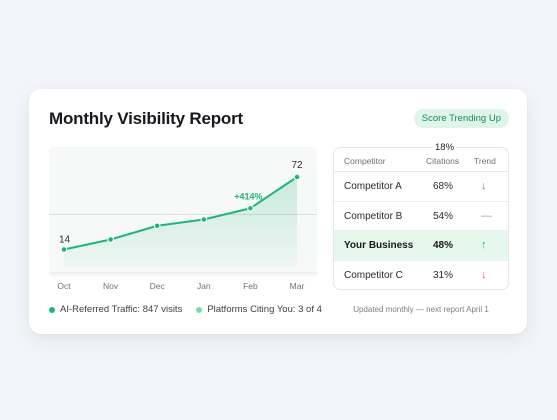 This screenshot has height=420, width=557. I want to click on legend-item-platforms: Platforms Citing You: 3 of 4, so click(259, 309).